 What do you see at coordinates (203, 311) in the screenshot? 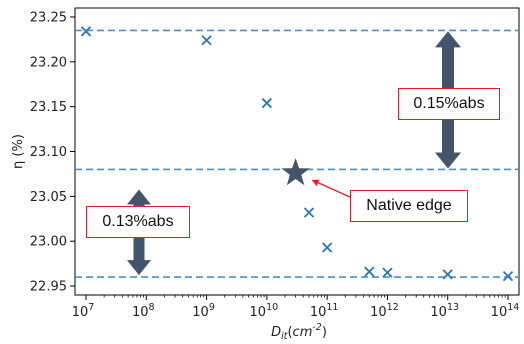
I see `x-tick-label: 10⁹` at bounding box center [203, 311].